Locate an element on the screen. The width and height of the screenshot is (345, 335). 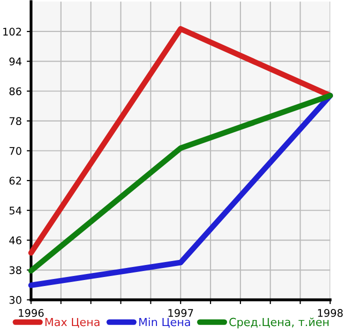
legend-label: Сред.Цена, т.йен is located at coordinates (279, 323).